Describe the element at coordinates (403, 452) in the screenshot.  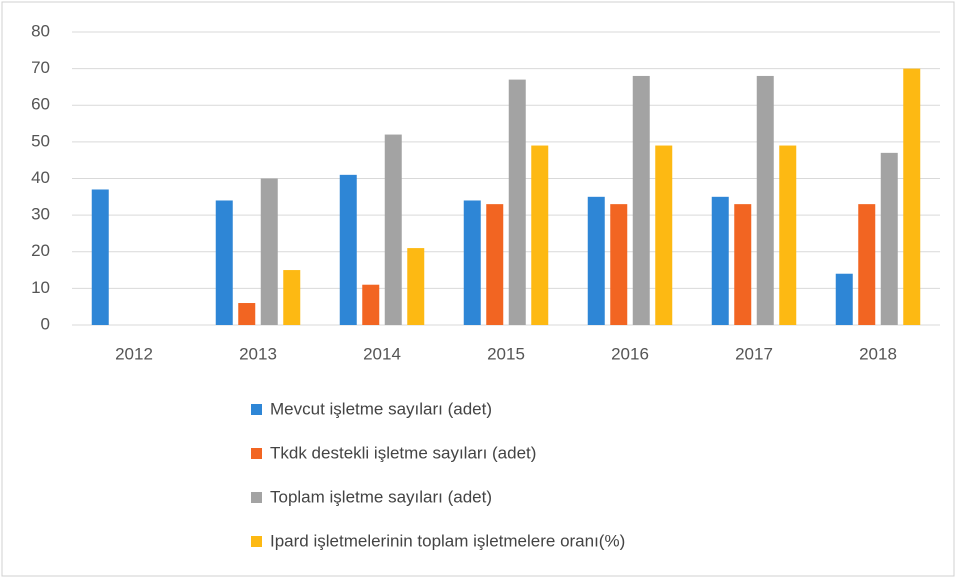
I see `legend-label: Tkdk destekli işletme sayıları (adet)` at that location.